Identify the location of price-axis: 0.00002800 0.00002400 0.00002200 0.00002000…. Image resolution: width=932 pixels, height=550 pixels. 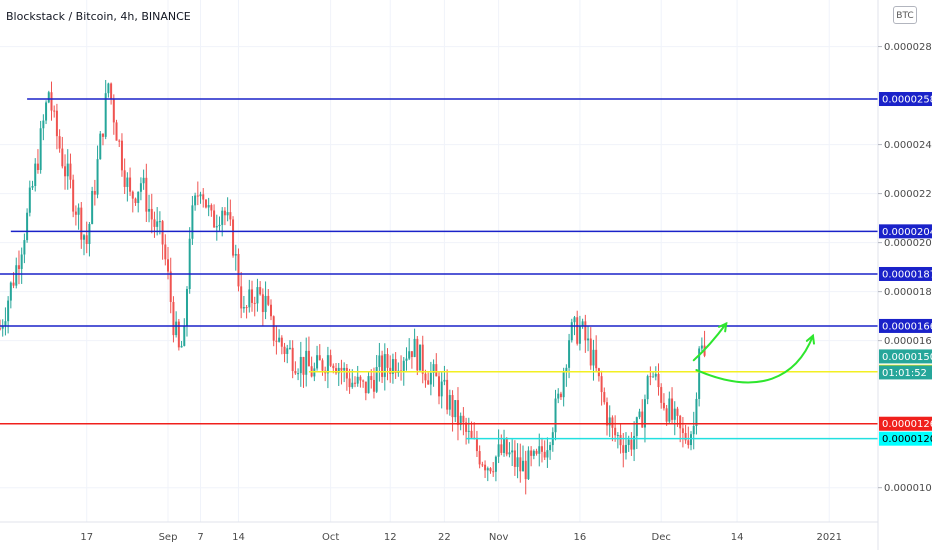
(905, 268).